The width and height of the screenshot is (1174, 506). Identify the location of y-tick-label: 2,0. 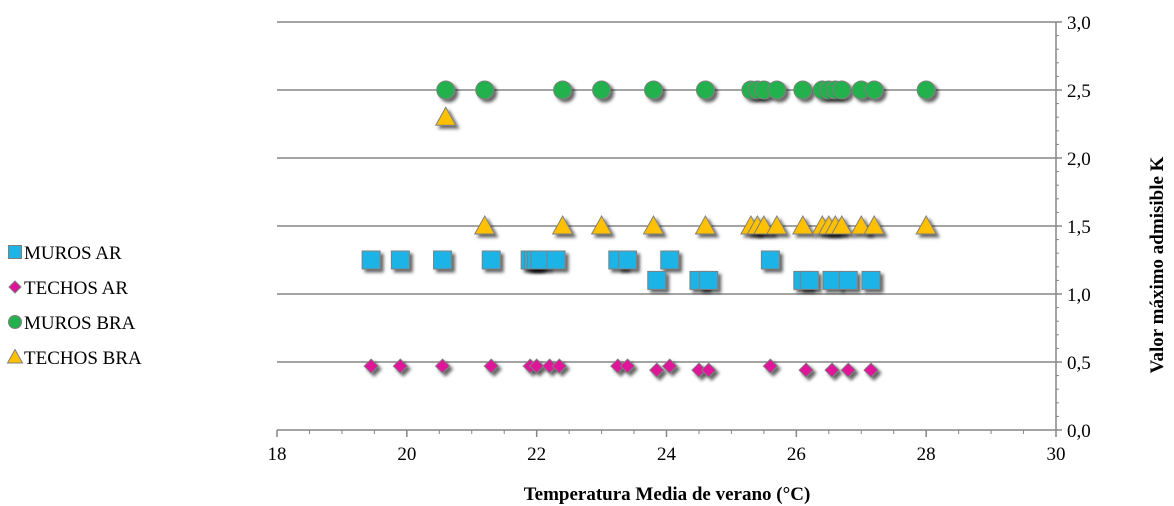
(1079, 159).